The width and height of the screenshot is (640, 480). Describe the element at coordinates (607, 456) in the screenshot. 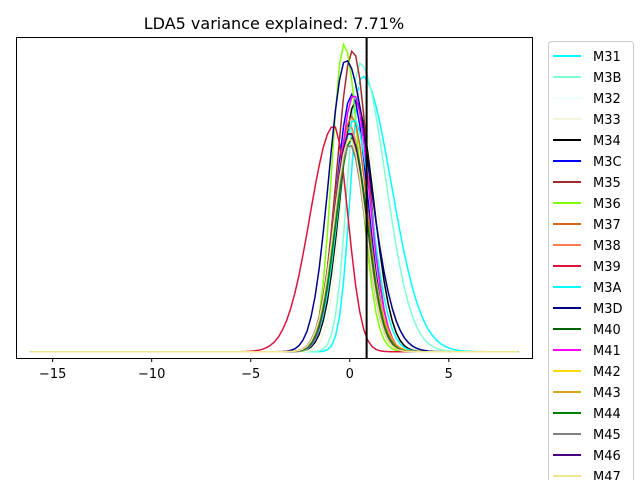

I see `legend-label-m46: M46` at that location.